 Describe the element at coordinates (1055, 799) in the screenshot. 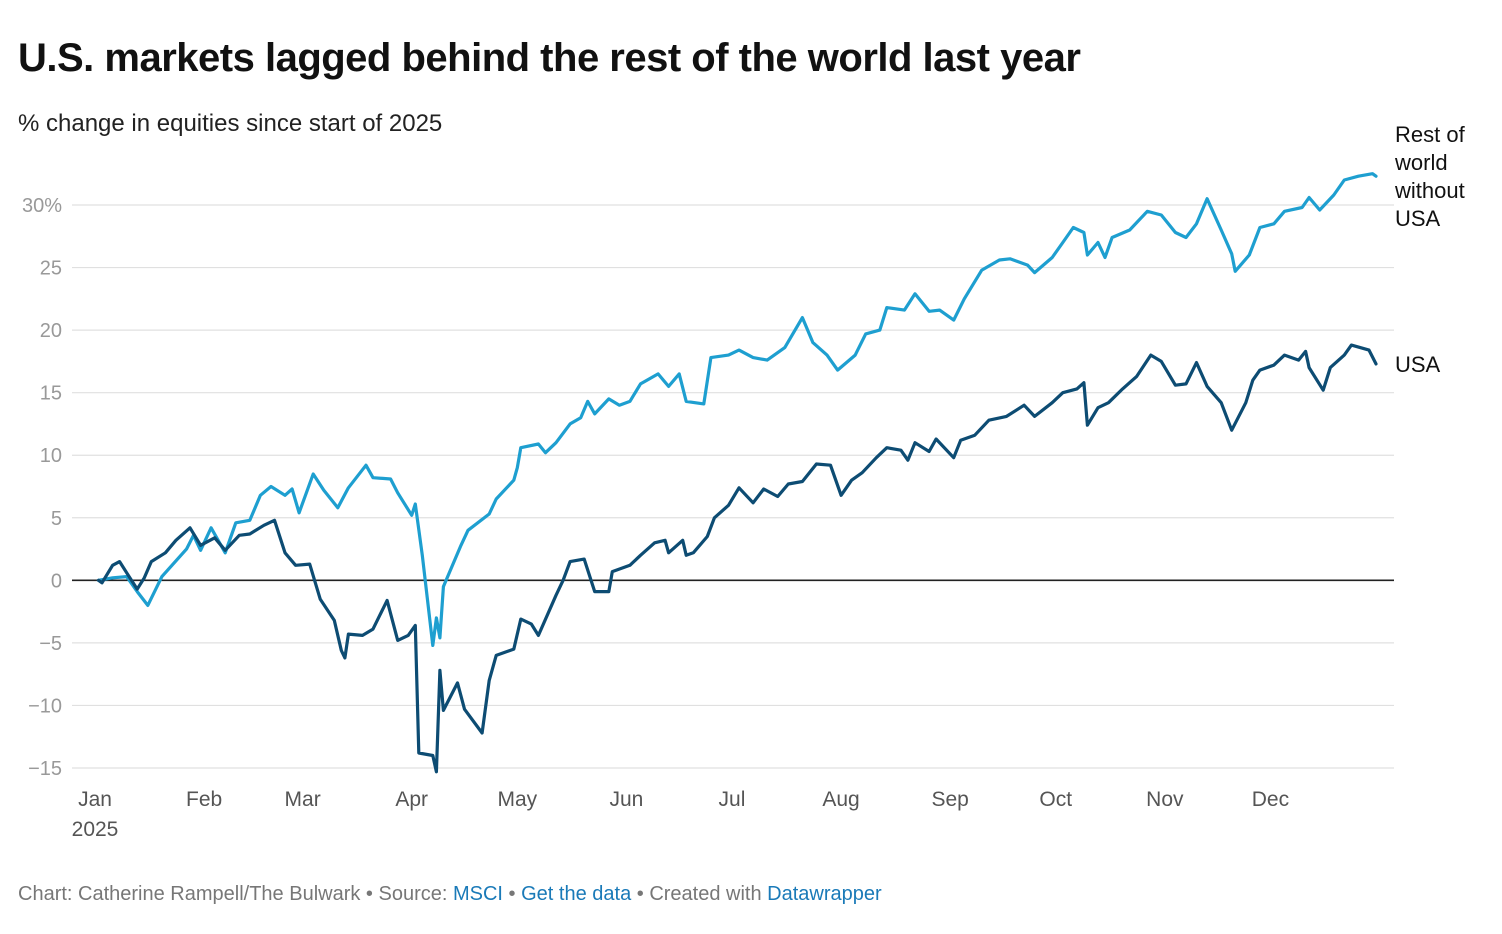

I see `x-tick-label: Oct` at that location.